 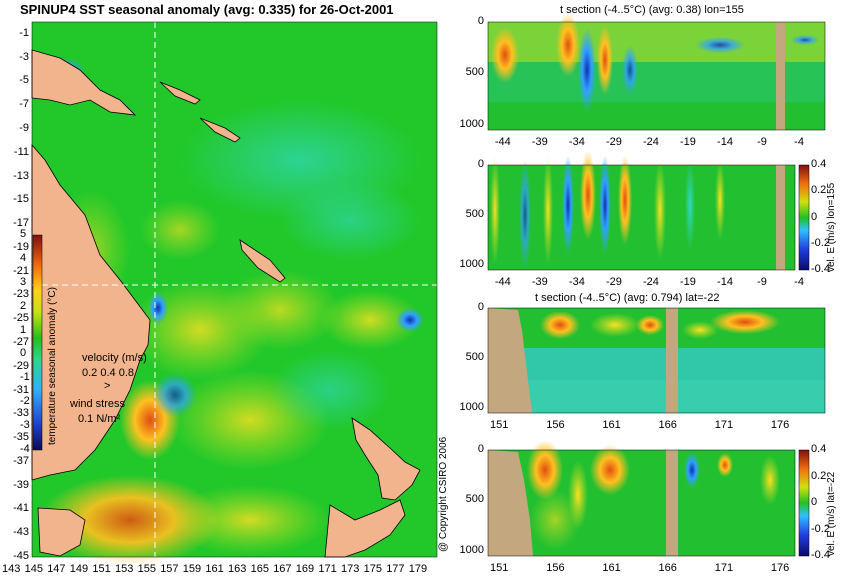 I want to click on map-lat-tick-label: -25, so click(x=21, y=318).